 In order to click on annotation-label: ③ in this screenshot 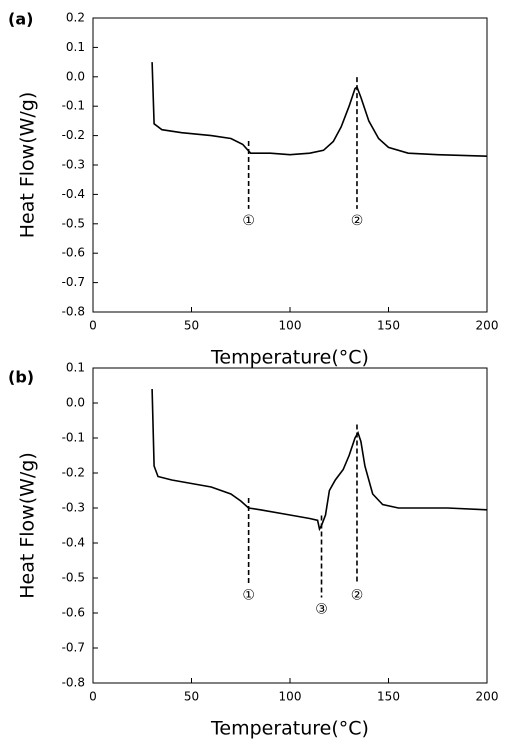, I will do `click(321, 610)`.